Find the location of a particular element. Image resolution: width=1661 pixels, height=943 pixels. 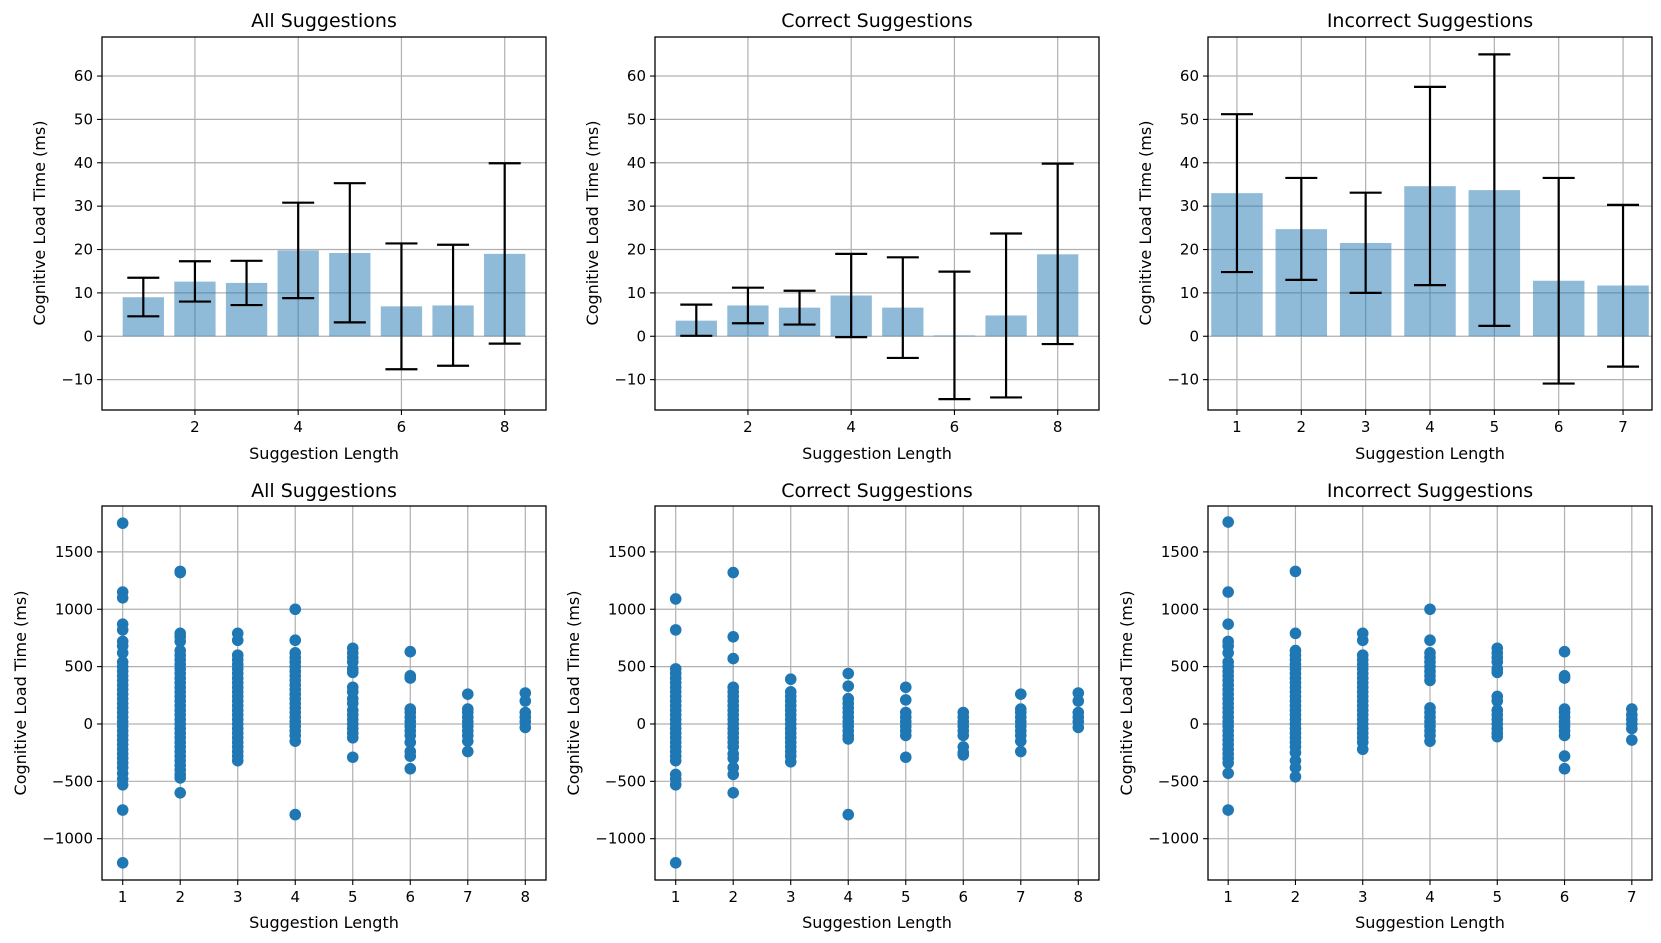

y-tick-label: −500 is located at coordinates (72, 781).